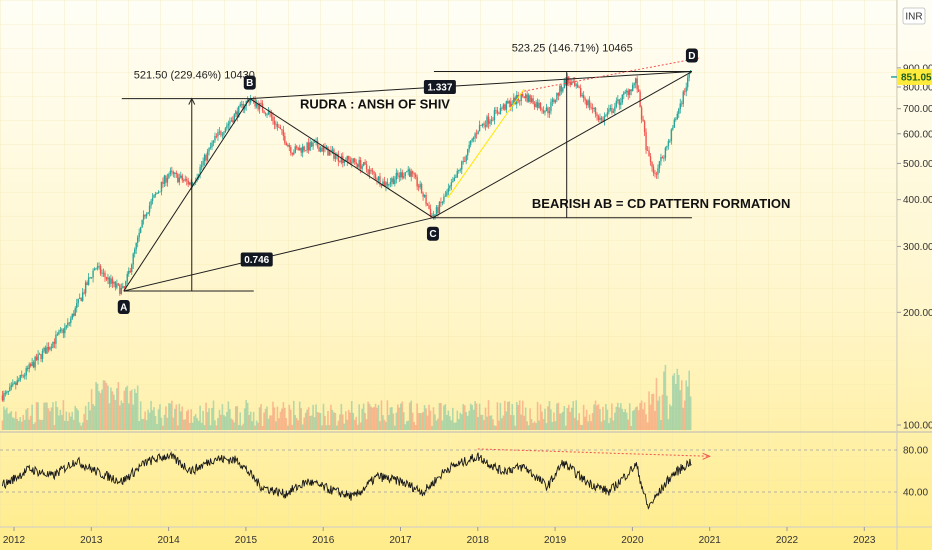 The width and height of the screenshot is (932, 550). I want to click on ratio-label: 0.746, so click(256, 260).